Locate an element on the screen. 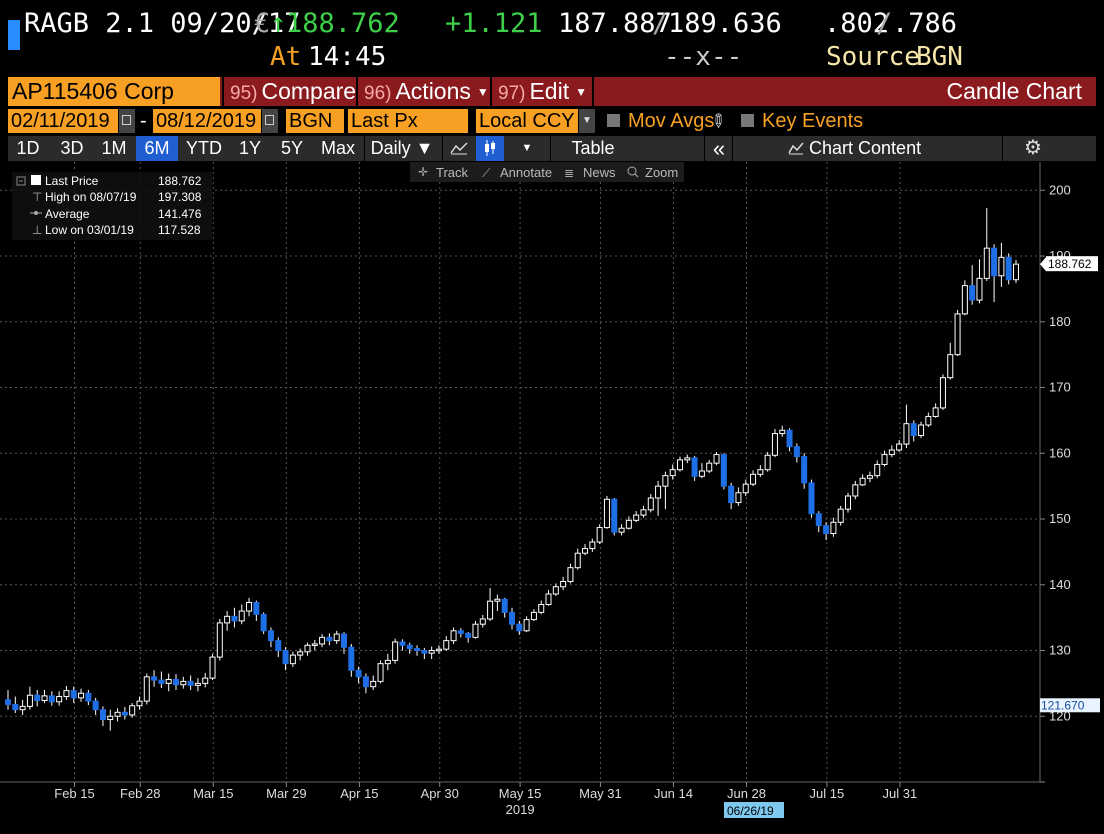  net-change: +1.121 is located at coordinates (494, 23).